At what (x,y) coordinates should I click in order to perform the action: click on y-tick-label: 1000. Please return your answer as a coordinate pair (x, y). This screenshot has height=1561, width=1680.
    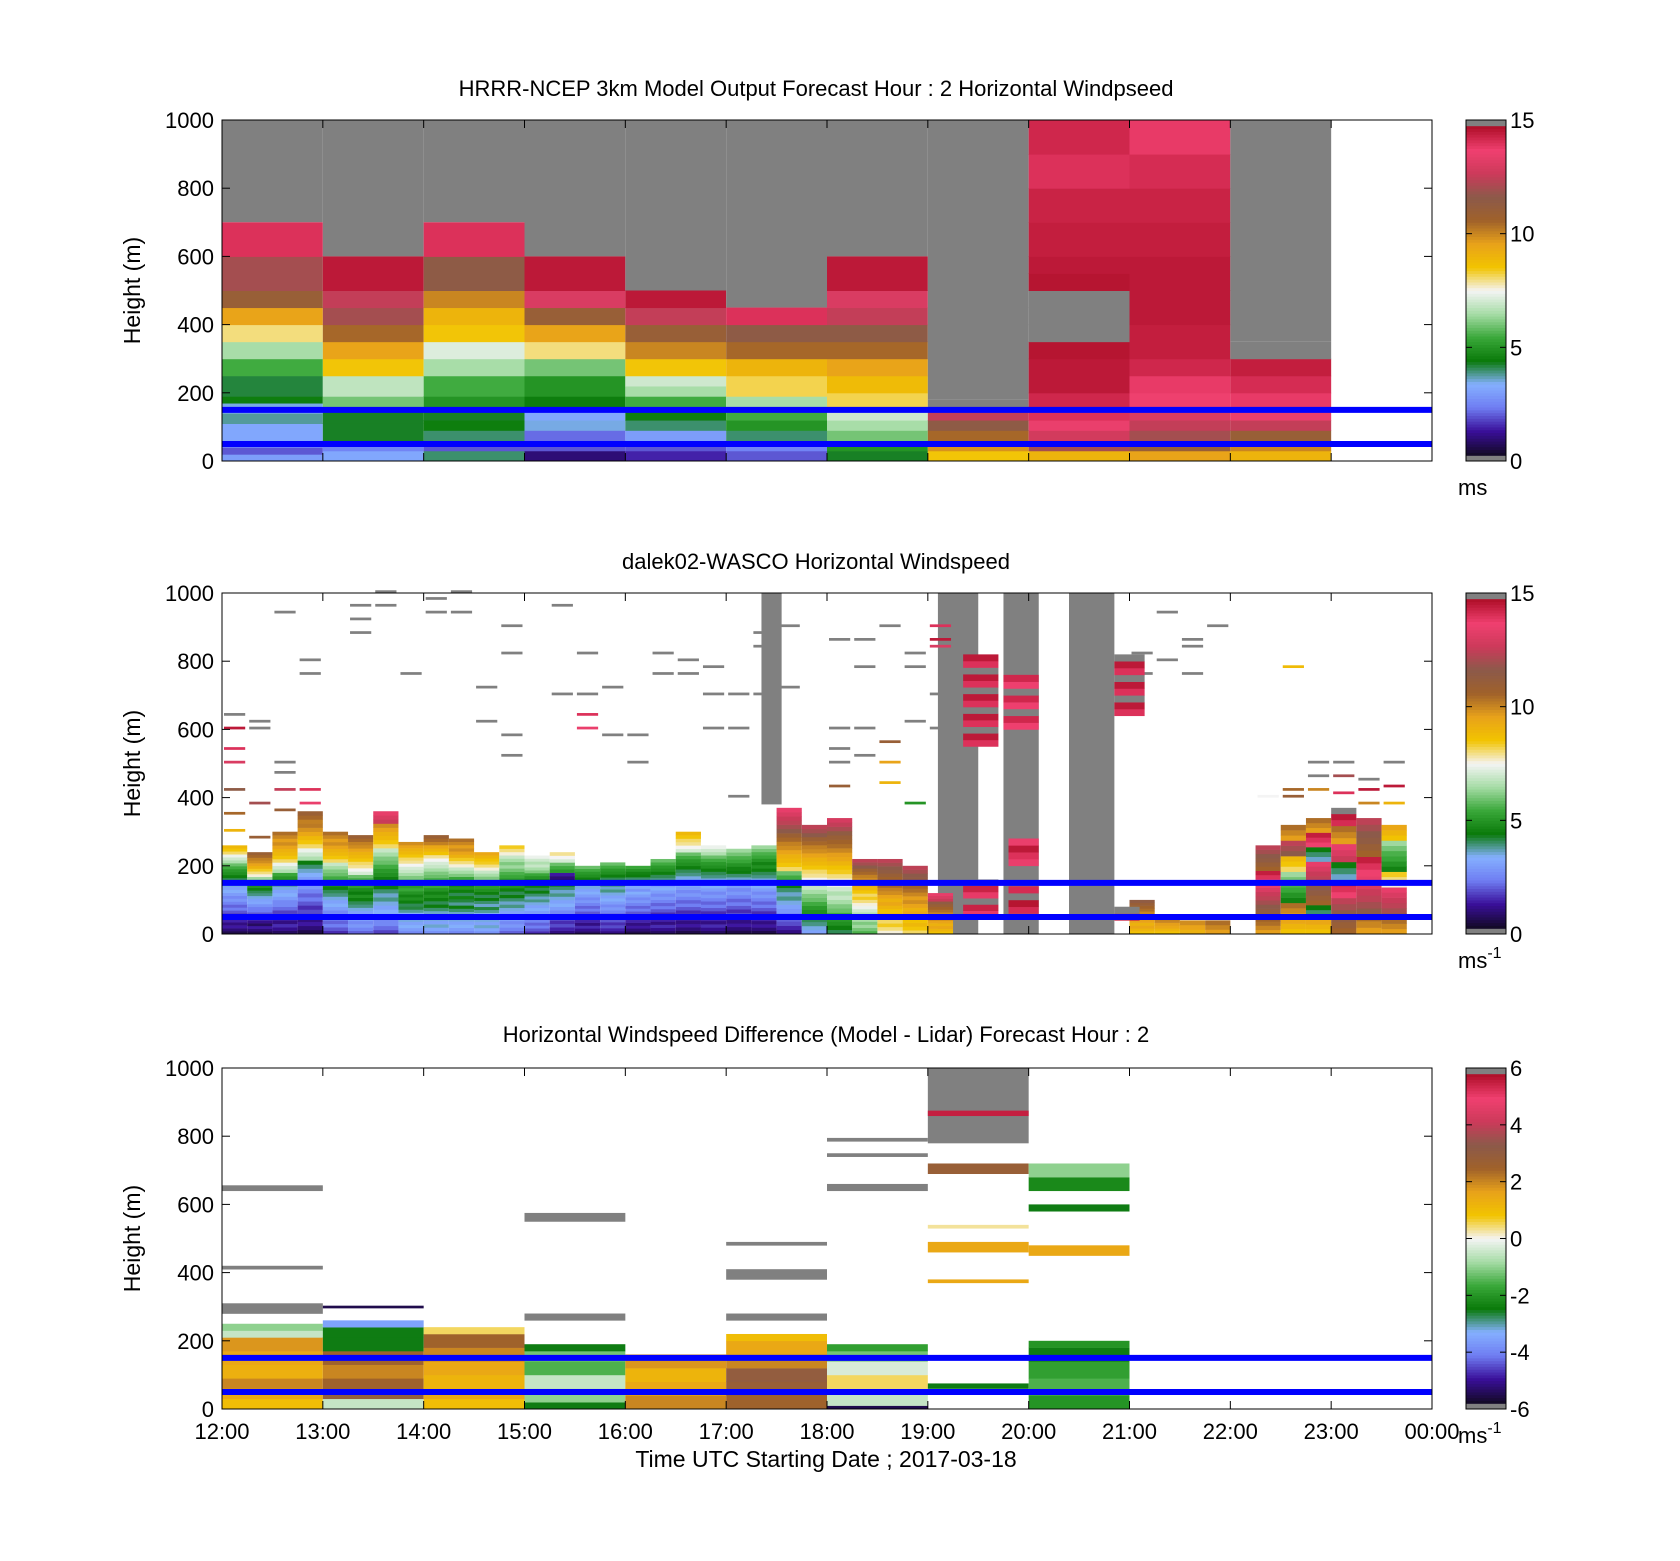
    Looking at the image, I should click on (189, 120).